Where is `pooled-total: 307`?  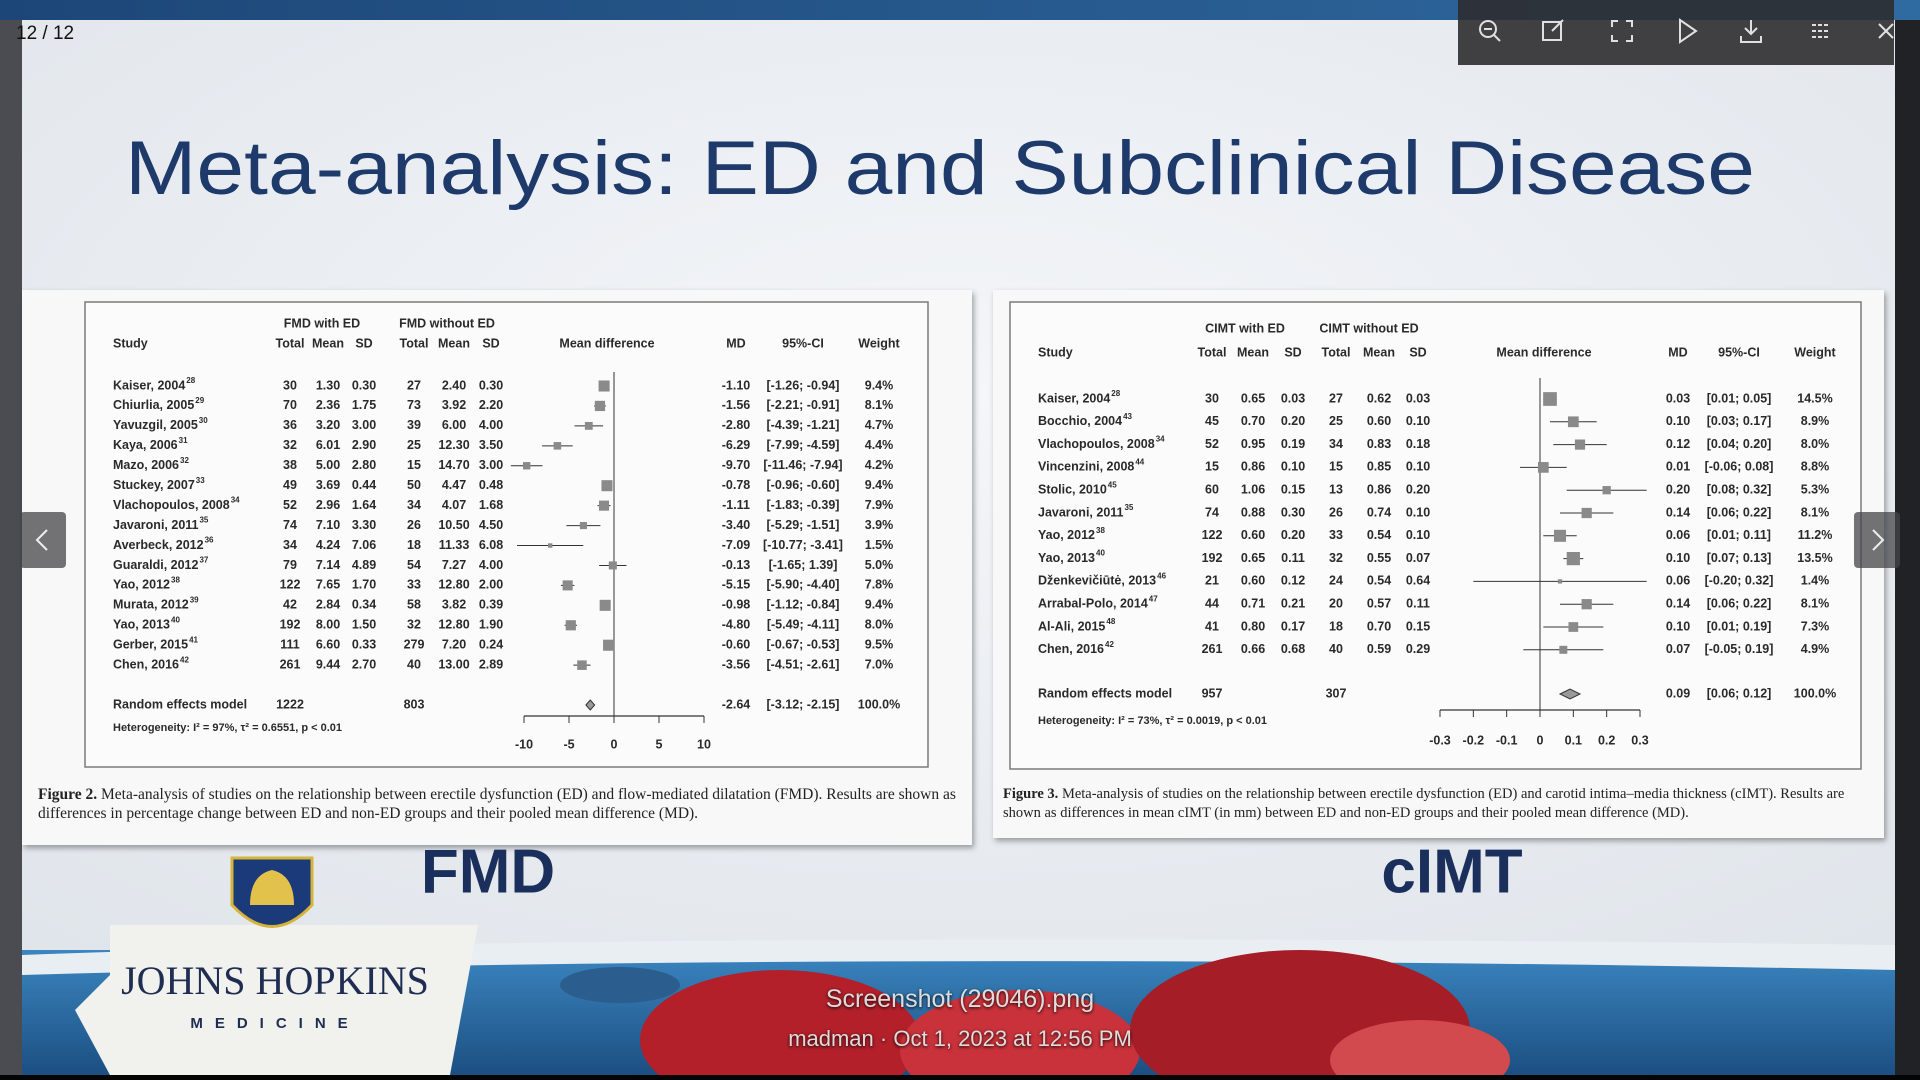
pooled-total: 307 is located at coordinates (1336, 693).